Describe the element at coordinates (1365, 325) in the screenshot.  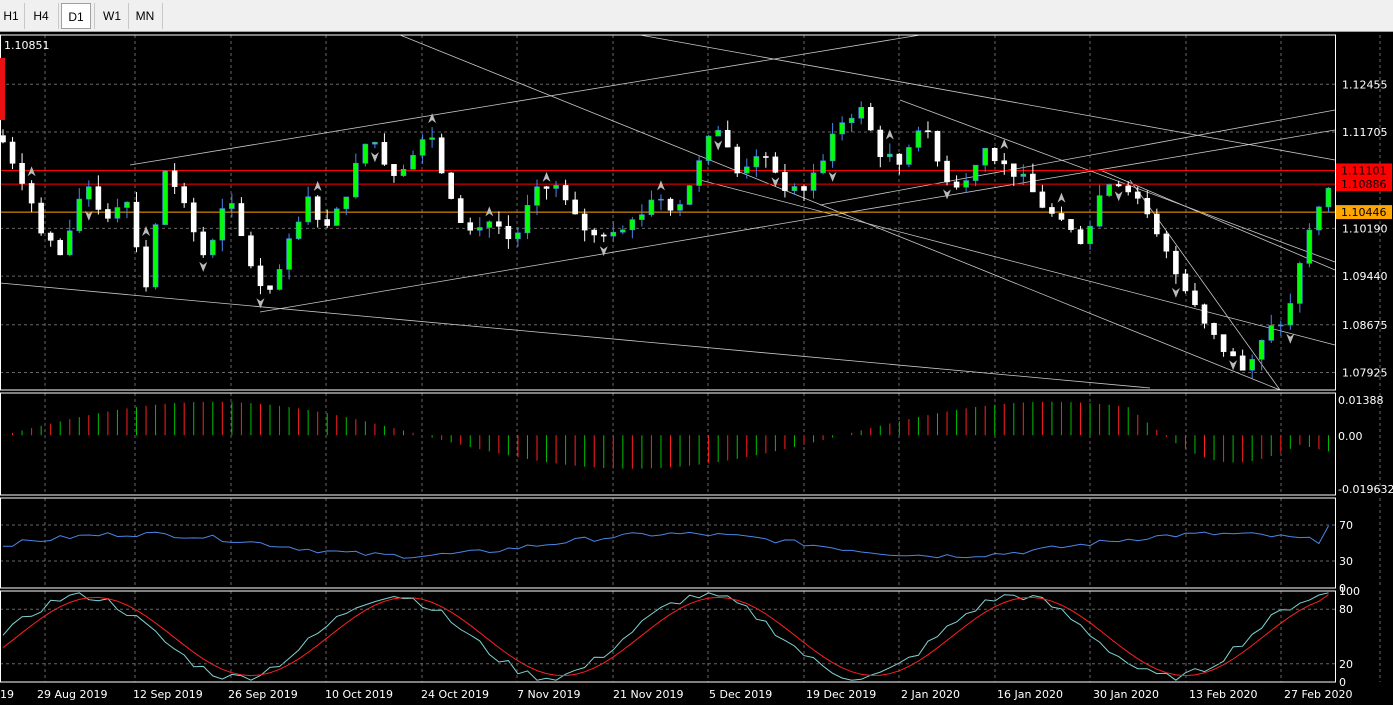
I see `price-tick-label: 1.08675` at that location.